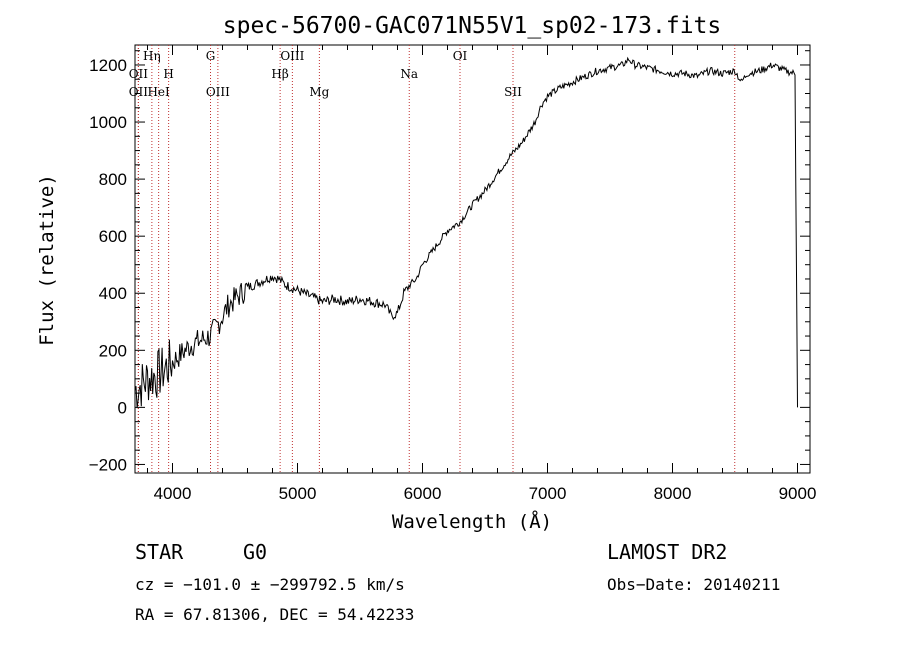 The width and height of the screenshot is (900, 649). Describe the element at coordinates (173, 493) in the screenshot. I see `x-tick-label: 4000` at that location.